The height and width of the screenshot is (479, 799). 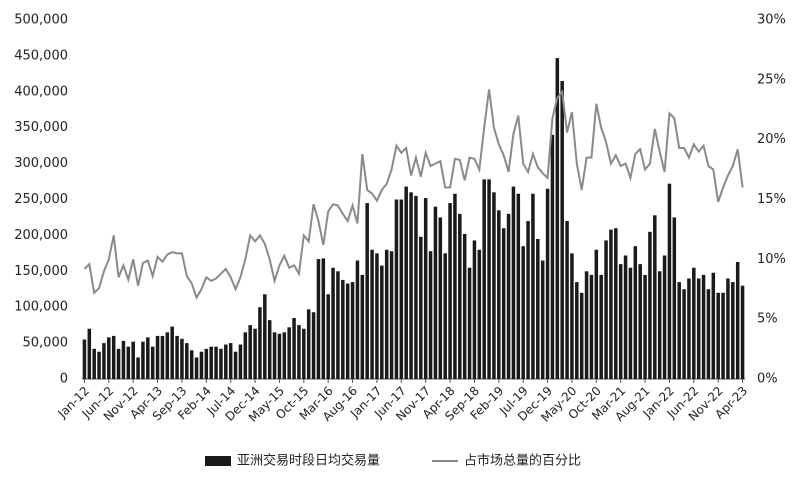 I want to click on y2-tick-label: 10%, so click(x=771, y=259).